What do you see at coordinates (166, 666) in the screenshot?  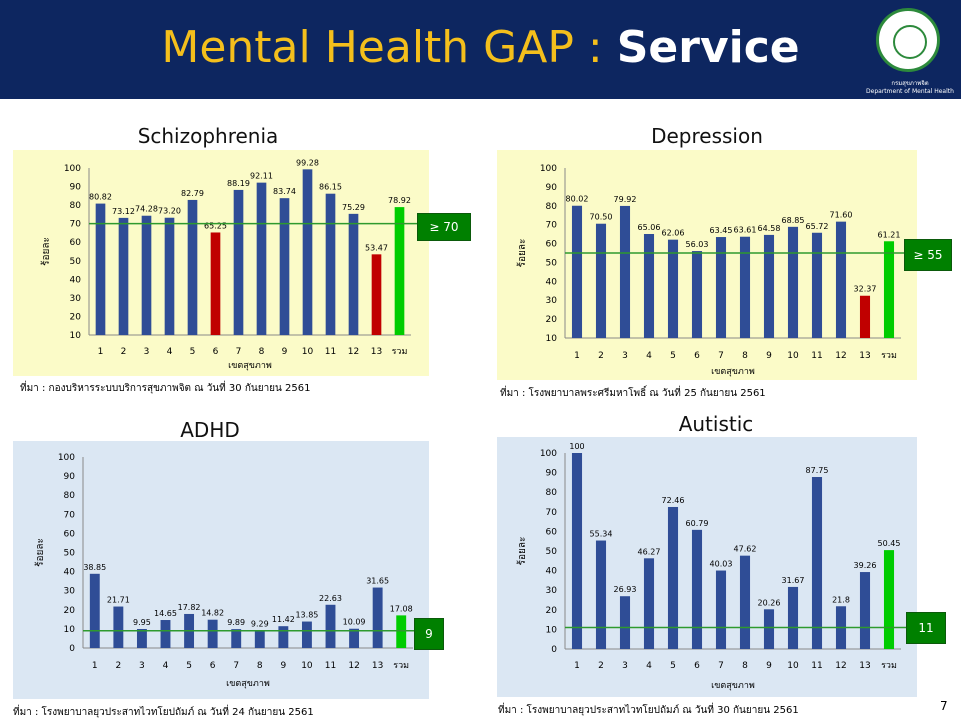 I see `x-tick-label: 4` at bounding box center [166, 666].